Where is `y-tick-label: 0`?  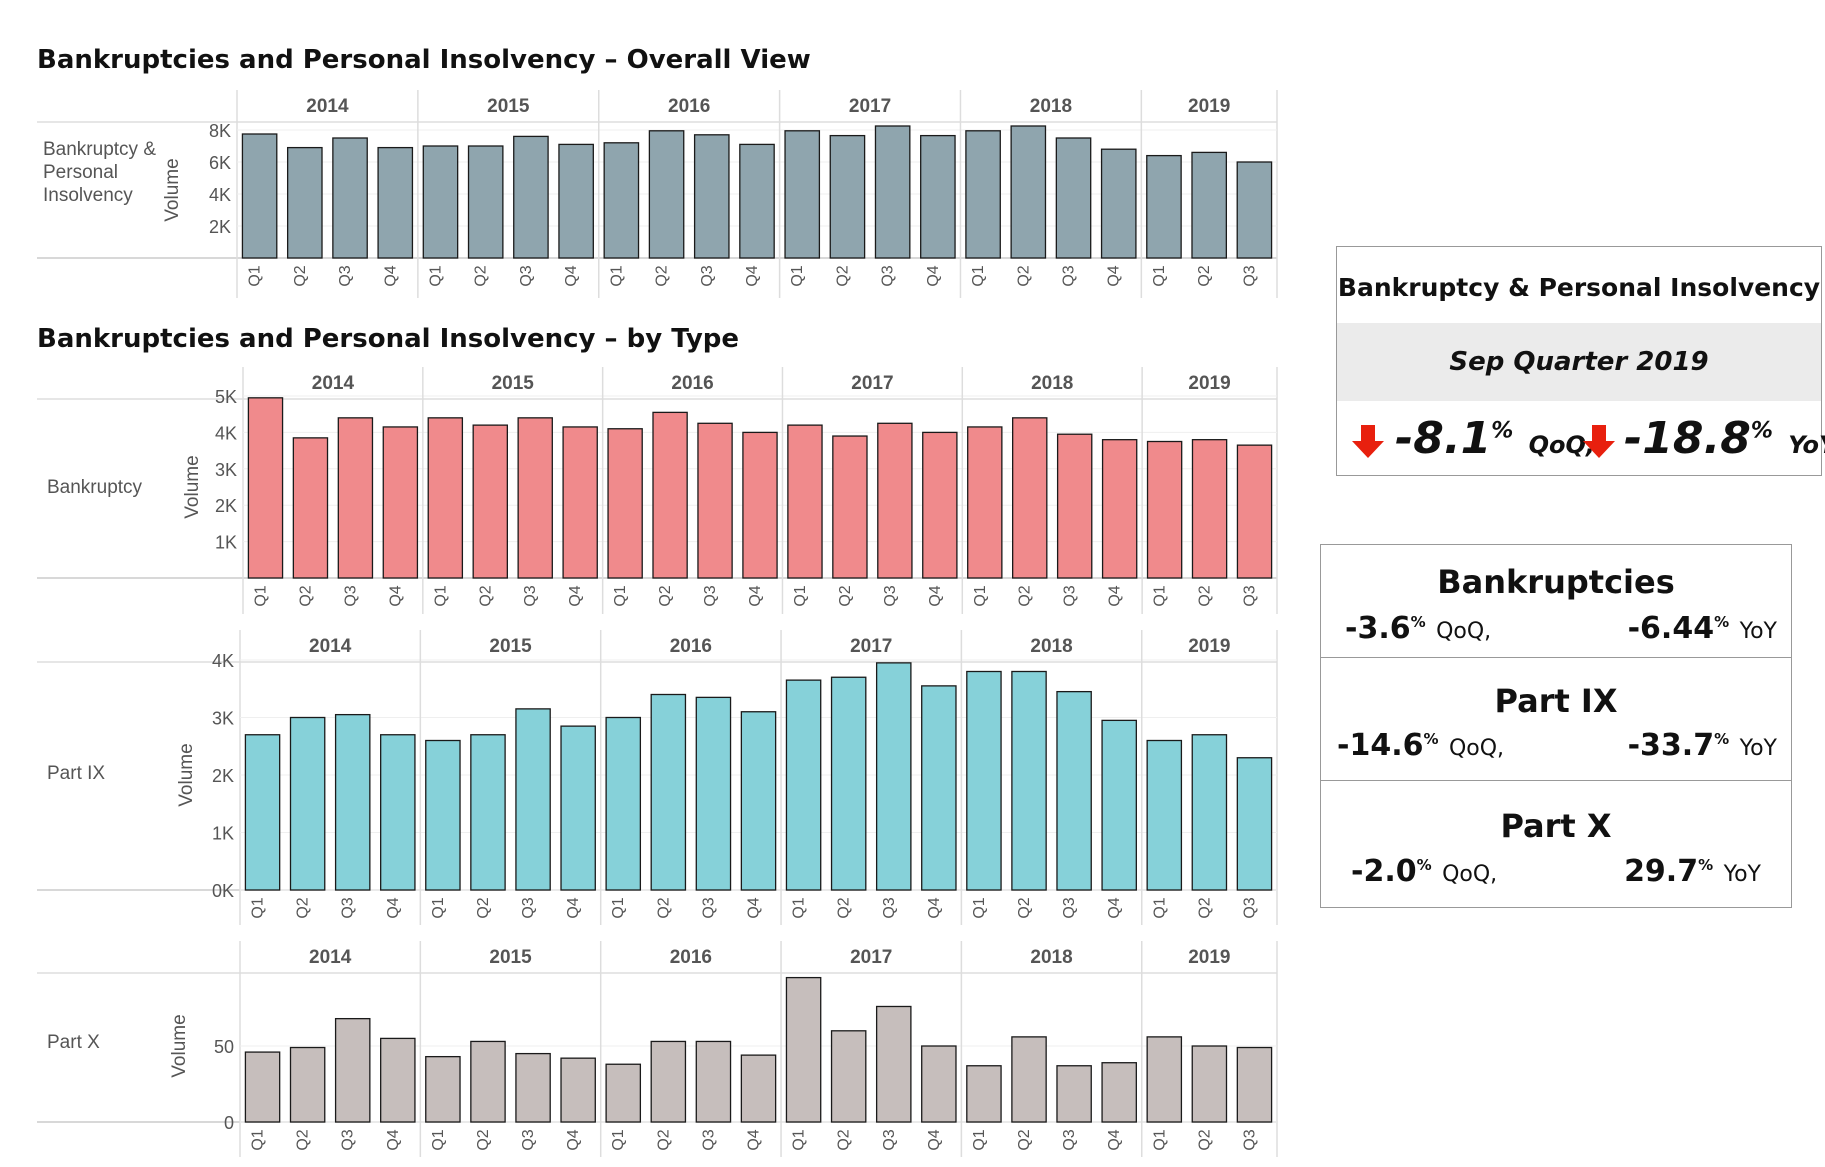
y-tick-label: 0 is located at coordinates (229, 1123).